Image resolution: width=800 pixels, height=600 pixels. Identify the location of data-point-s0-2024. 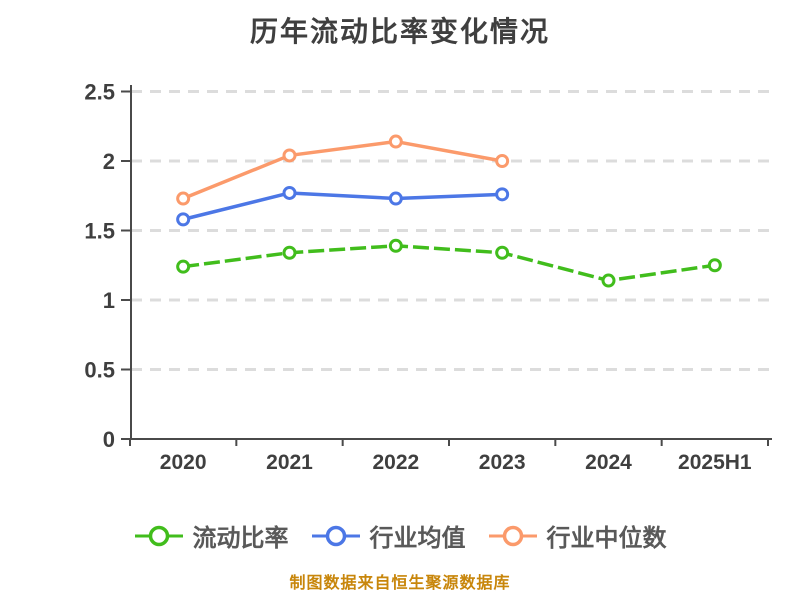
(608, 280).